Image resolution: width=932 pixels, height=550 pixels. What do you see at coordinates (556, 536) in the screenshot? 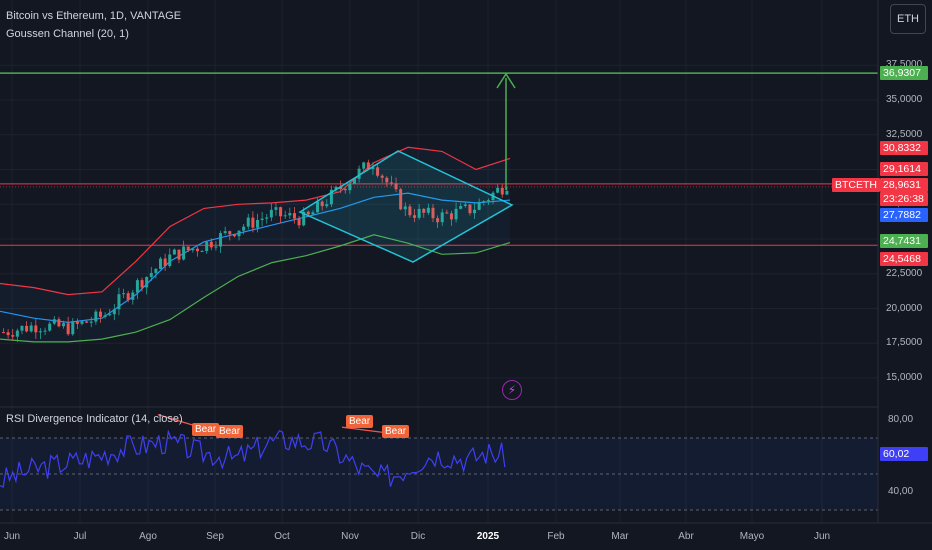
I see `time-axis-label: Feb` at bounding box center [556, 536].